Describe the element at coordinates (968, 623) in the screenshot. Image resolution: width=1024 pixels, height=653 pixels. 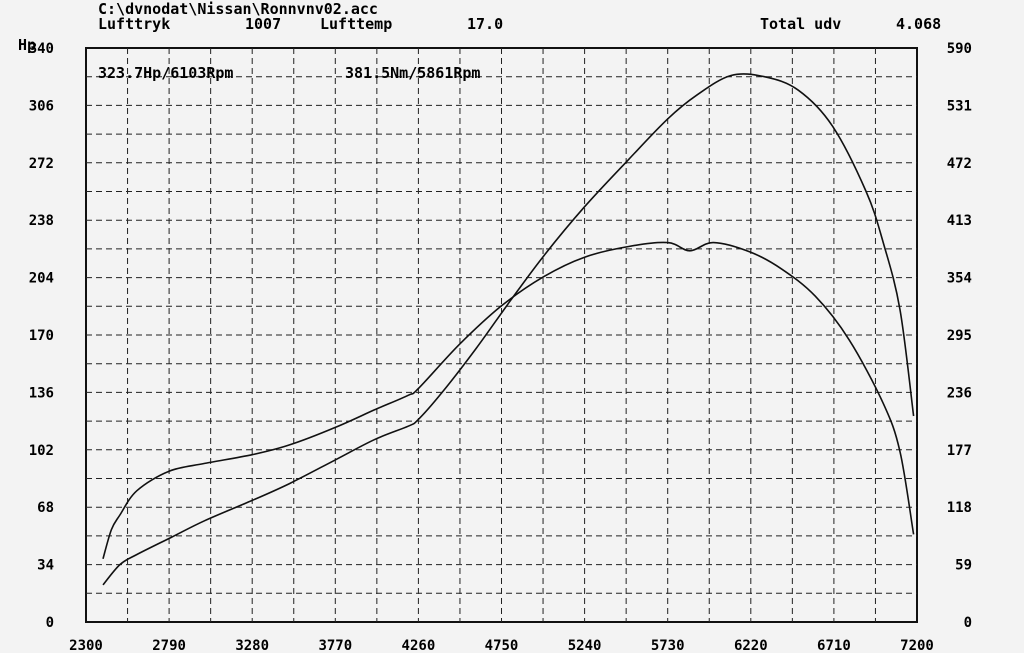
I see `y-right-tick-label: 0` at that location.